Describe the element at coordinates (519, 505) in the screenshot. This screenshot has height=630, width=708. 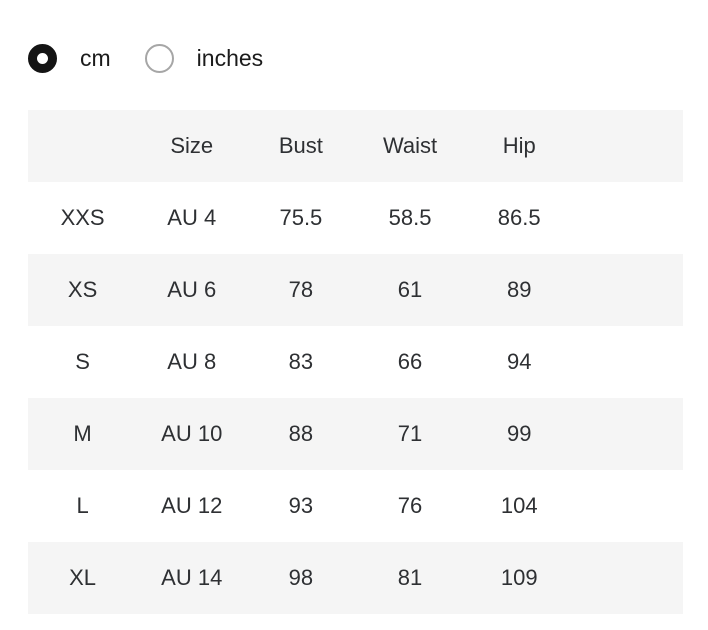
I see `hip-cell: 104` at that location.